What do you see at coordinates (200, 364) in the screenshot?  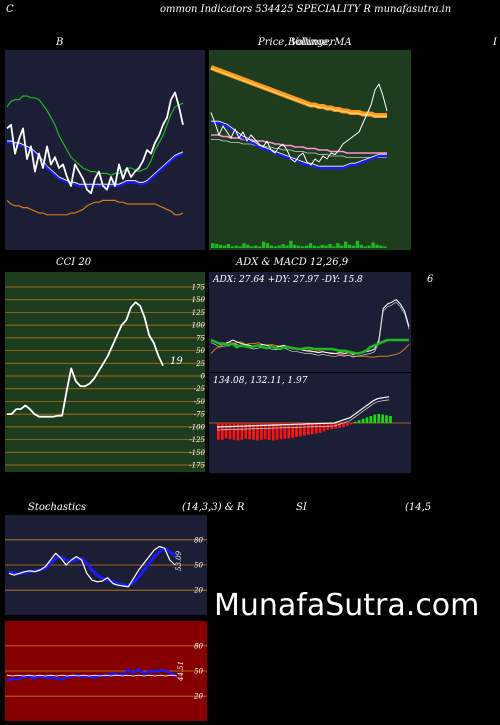 I see `cci-tick-label: 25` at bounding box center [200, 364].